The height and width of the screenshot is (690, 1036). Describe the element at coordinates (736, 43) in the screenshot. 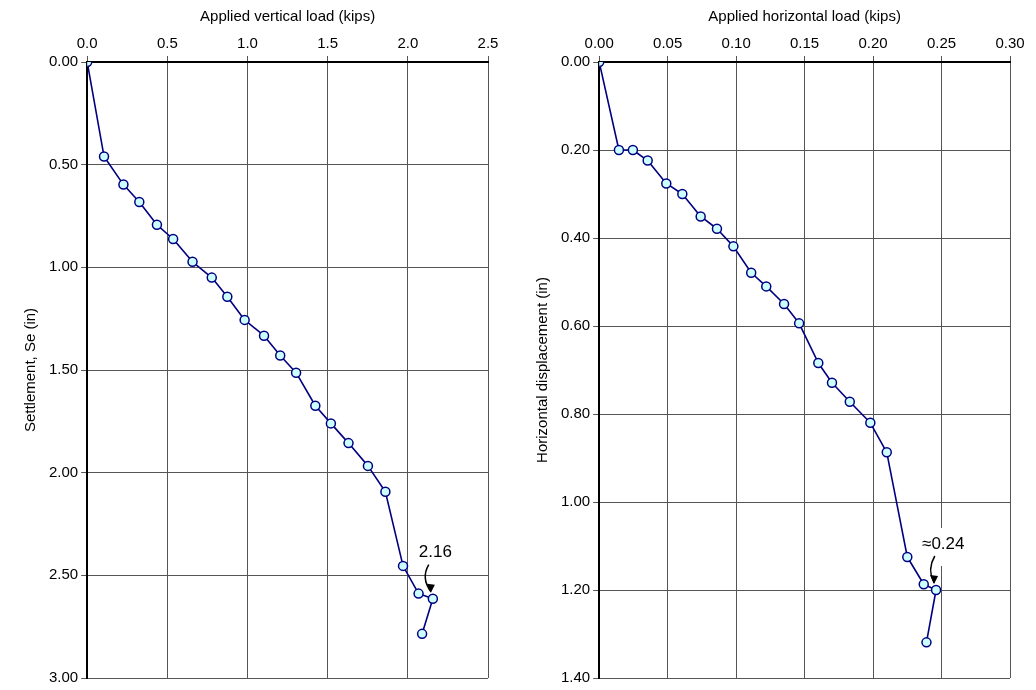

I see `x-tick-label: 0.10` at that location.